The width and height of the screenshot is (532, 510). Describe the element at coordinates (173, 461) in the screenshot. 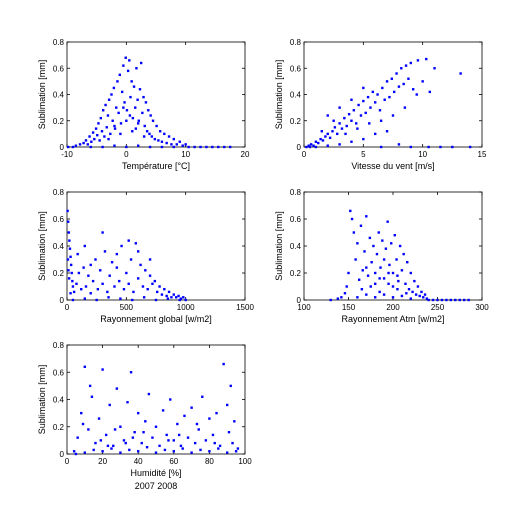

I see `plot-5-x-tick-label: 60` at that location.